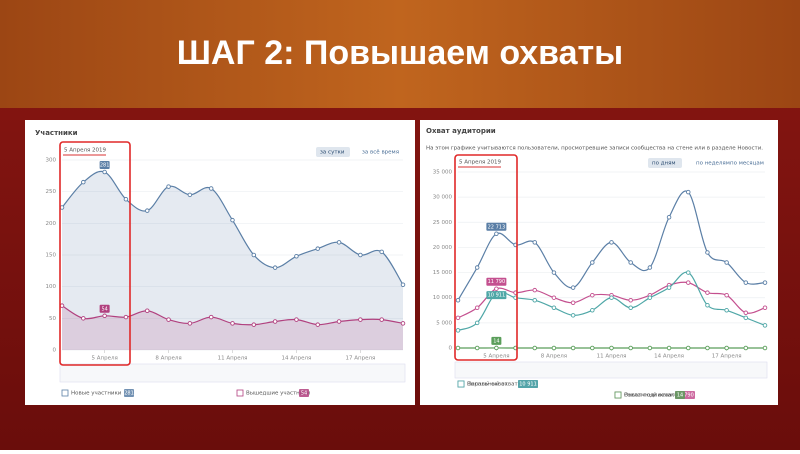 This screenshot has width=800, height=454. I want to click on y-tick-label: 200, so click(51, 224).